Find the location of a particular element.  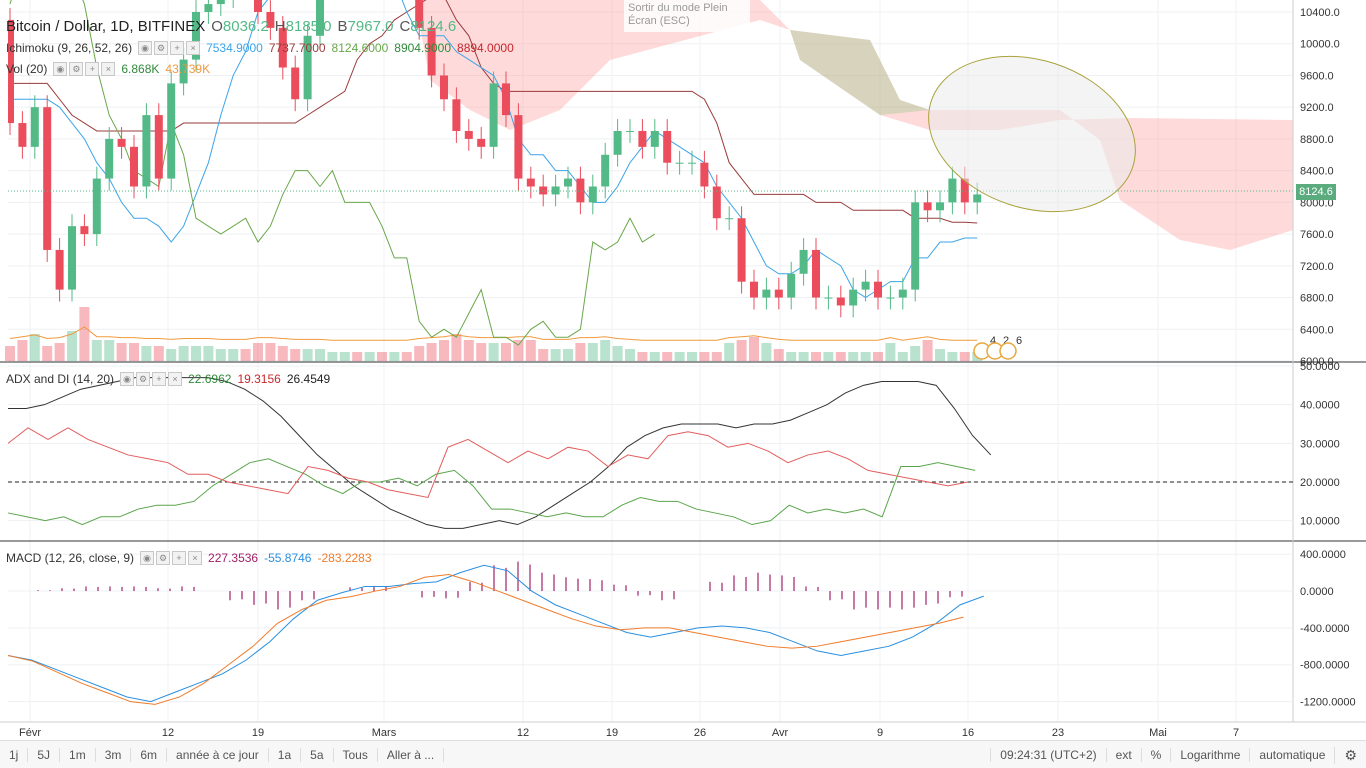

settings-gear-icon: ⚙ is located at coordinates (1350, 755).